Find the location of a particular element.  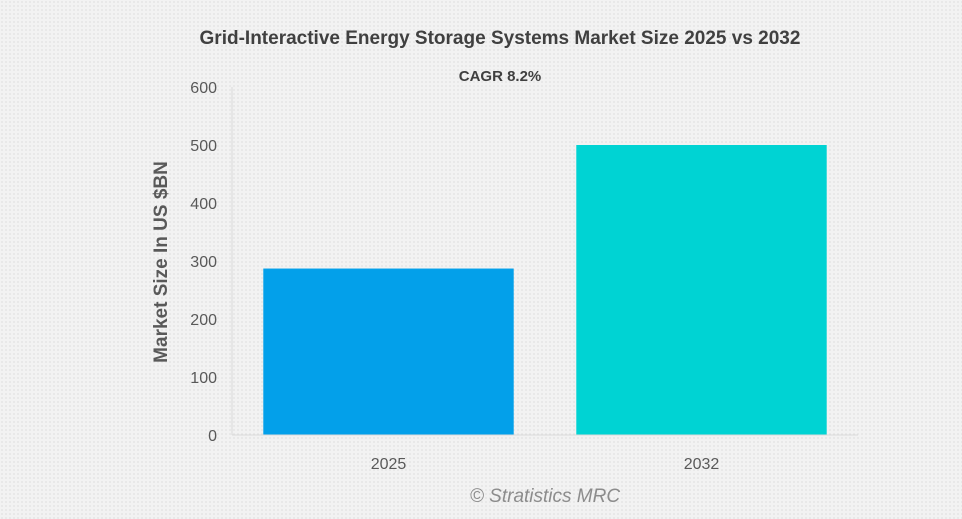

bar-2032 is located at coordinates (701, 290).